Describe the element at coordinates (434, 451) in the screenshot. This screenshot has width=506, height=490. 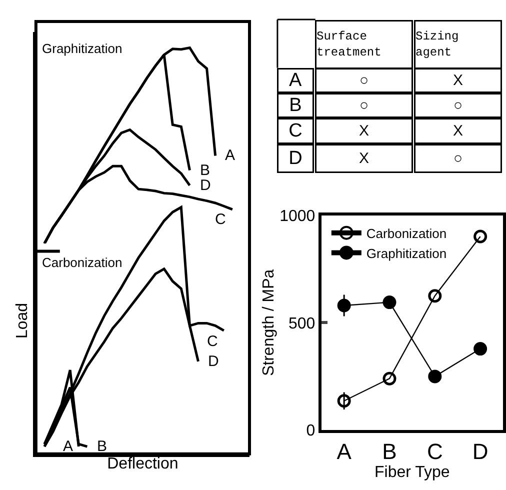
I see `x-tick-label: C` at that location.